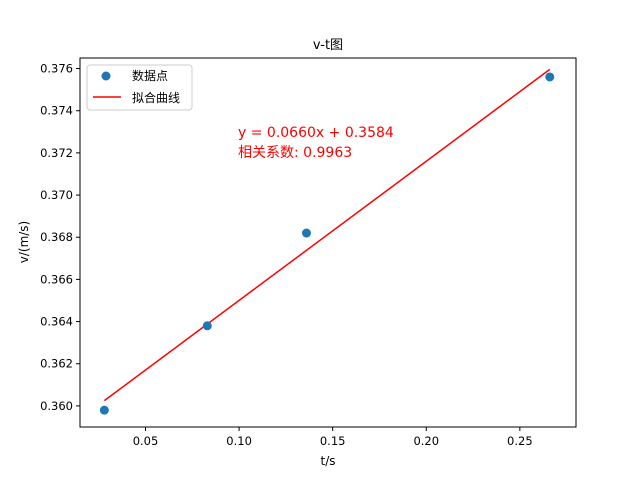 The image size is (640, 480). What do you see at coordinates (56, 364) in the screenshot?
I see `y-tick-label: 0.362` at bounding box center [56, 364].